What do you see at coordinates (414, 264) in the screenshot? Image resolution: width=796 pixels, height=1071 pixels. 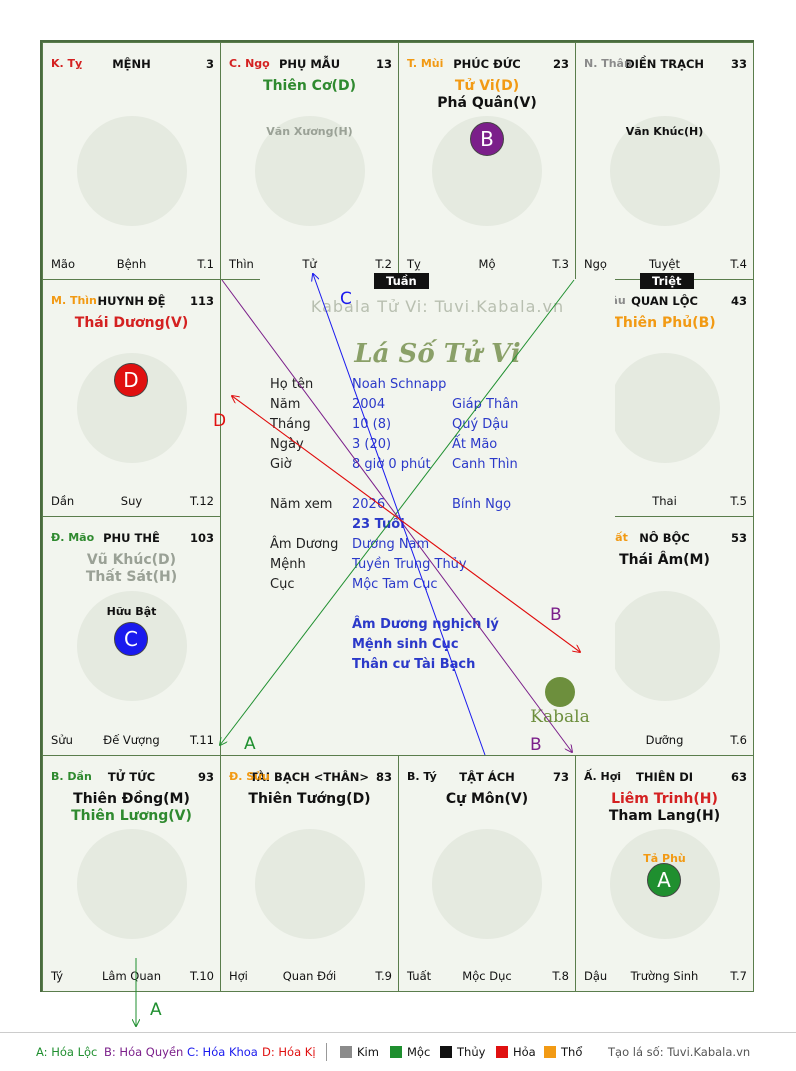 I see `palace-branch-bottom: Tỵ` at bounding box center [414, 264].